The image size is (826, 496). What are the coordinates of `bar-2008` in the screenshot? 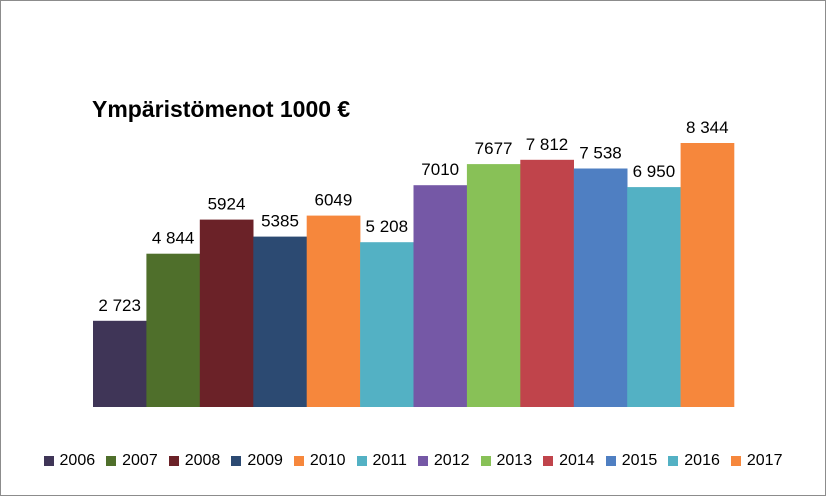 It's located at (226, 313).